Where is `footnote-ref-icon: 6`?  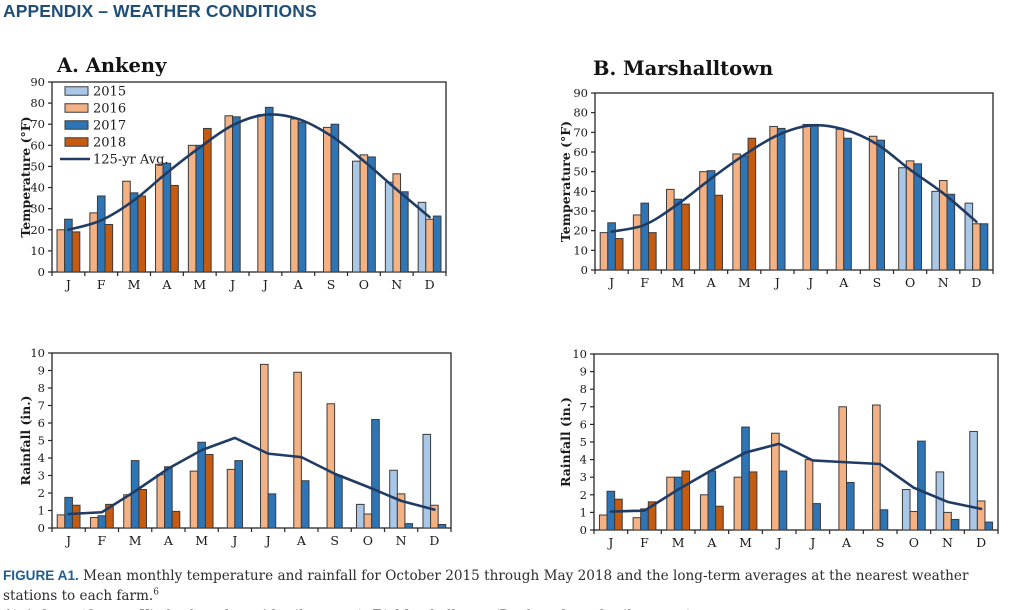 footnote-ref-icon: 6 is located at coordinates (156, 592).